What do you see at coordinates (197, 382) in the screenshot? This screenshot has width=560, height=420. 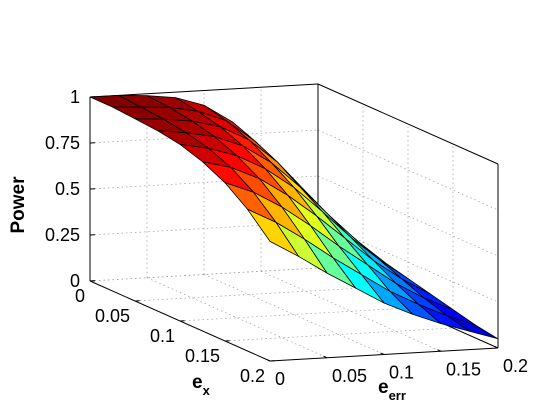 I see `x-axis-label-main: e` at bounding box center [197, 382].